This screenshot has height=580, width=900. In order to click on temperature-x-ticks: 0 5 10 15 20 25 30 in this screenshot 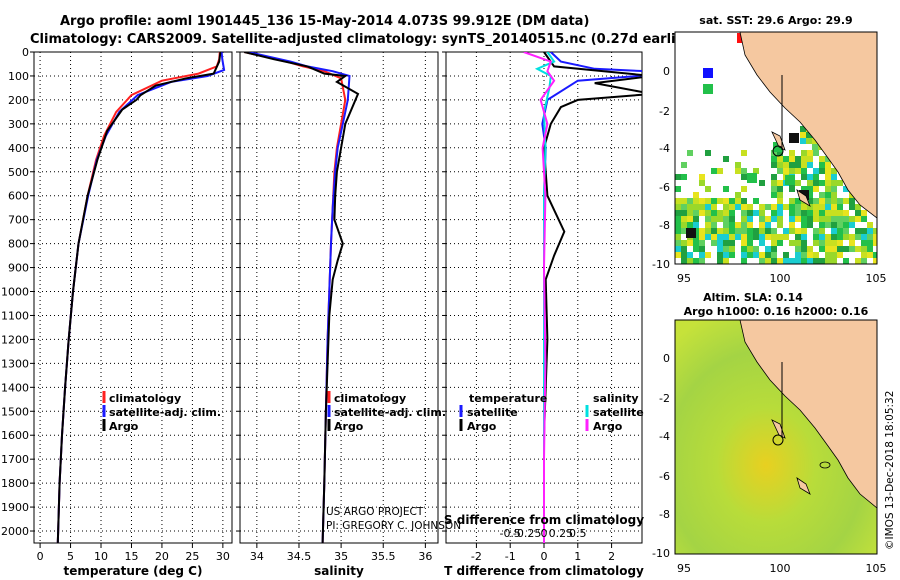, I will do `click(133, 553)`.